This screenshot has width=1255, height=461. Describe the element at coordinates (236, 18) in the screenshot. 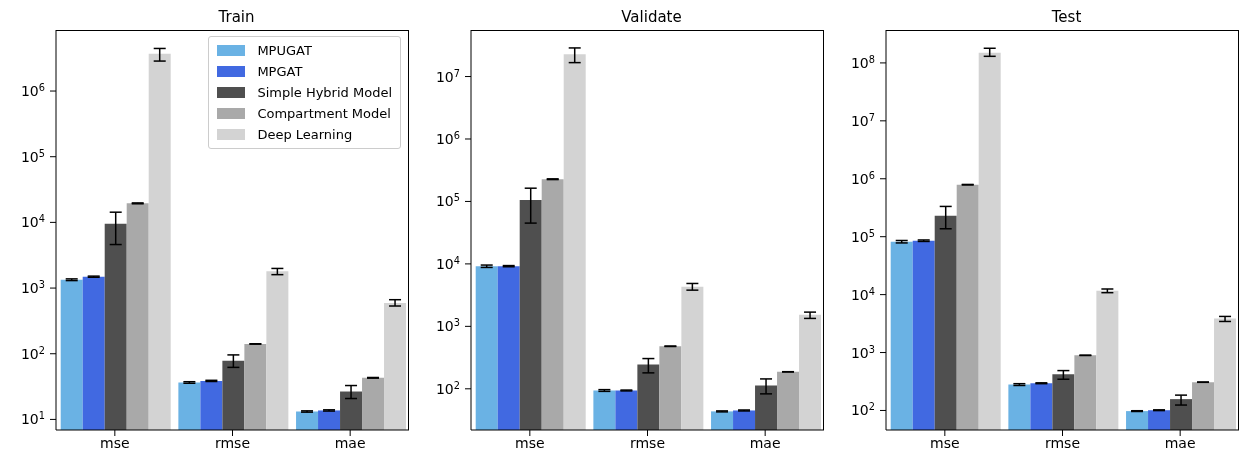

I see `chart-title: Train` at that location.